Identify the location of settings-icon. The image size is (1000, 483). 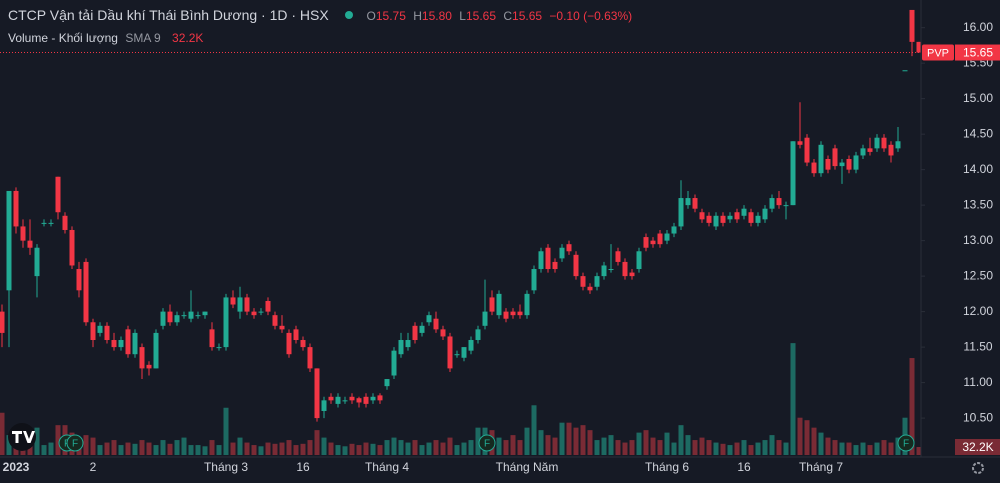
(978, 468).